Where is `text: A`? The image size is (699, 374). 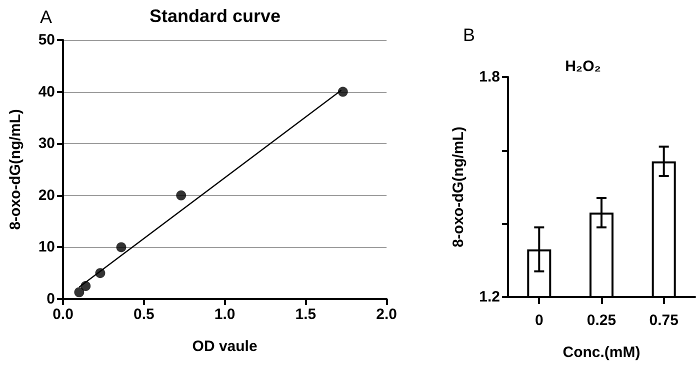
text: A is located at coordinates (46, 17).